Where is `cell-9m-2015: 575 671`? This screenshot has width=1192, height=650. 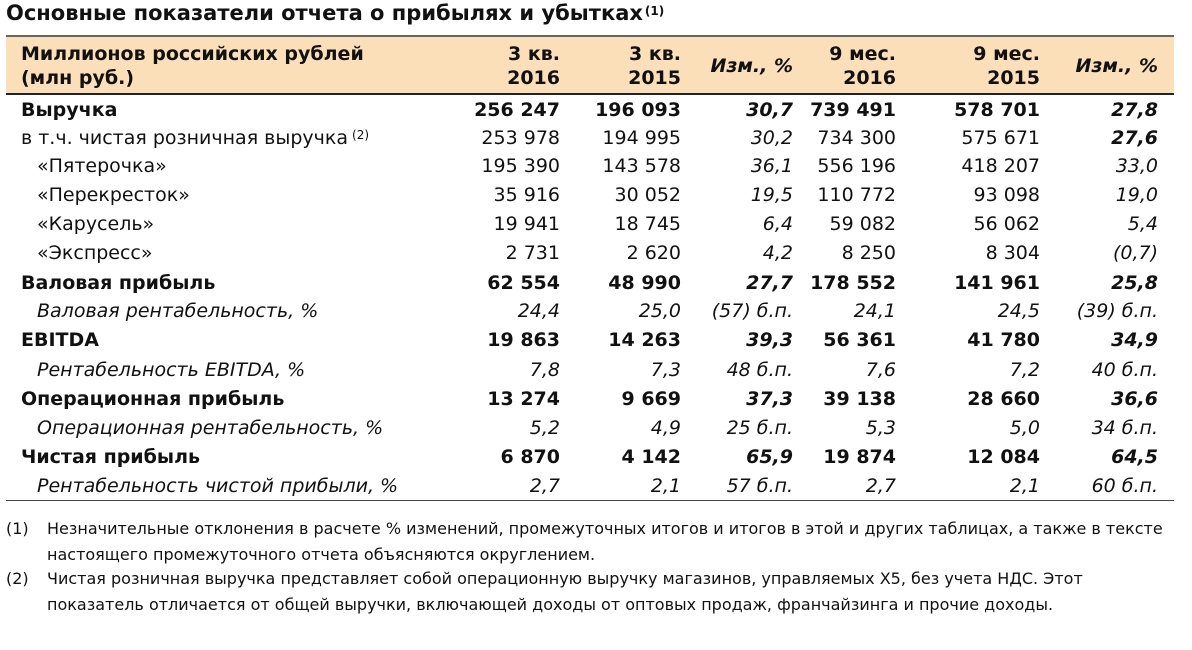
cell-9m-2015: 575 671 is located at coordinates (1000, 138).